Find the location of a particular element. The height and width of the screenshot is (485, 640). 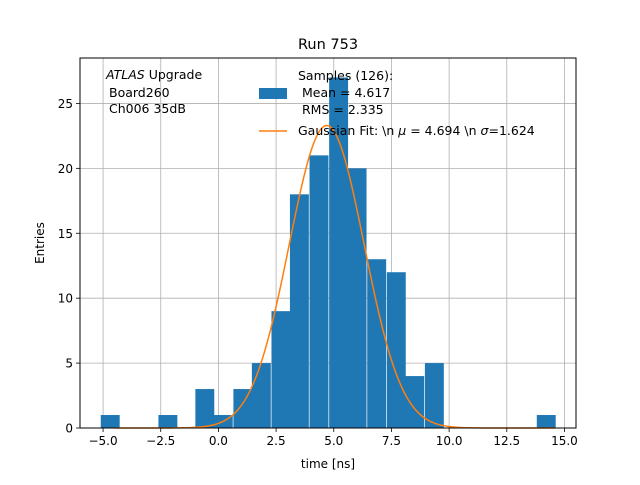

y-tick-label: 10 is located at coordinates (65, 299).